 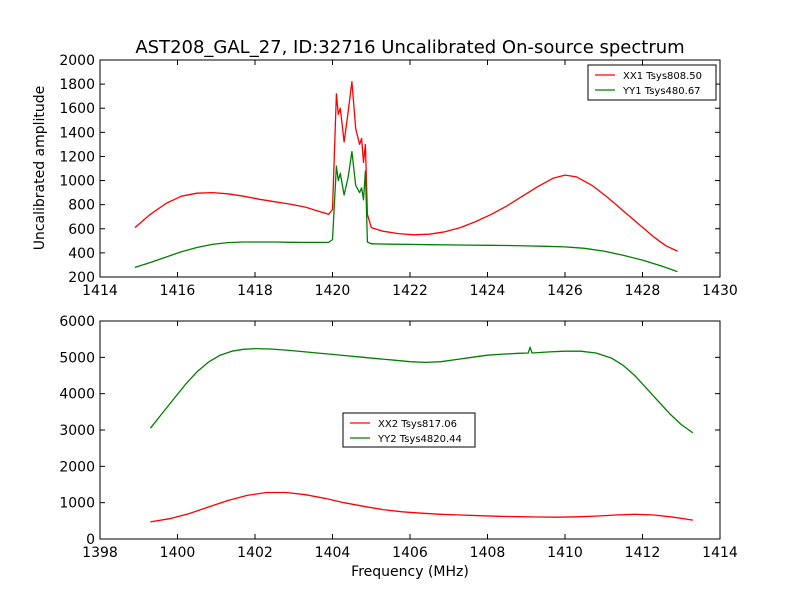 What do you see at coordinates (81, 278) in the screenshot?
I see `y-tick-label: 200` at bounding box center [81, 278].